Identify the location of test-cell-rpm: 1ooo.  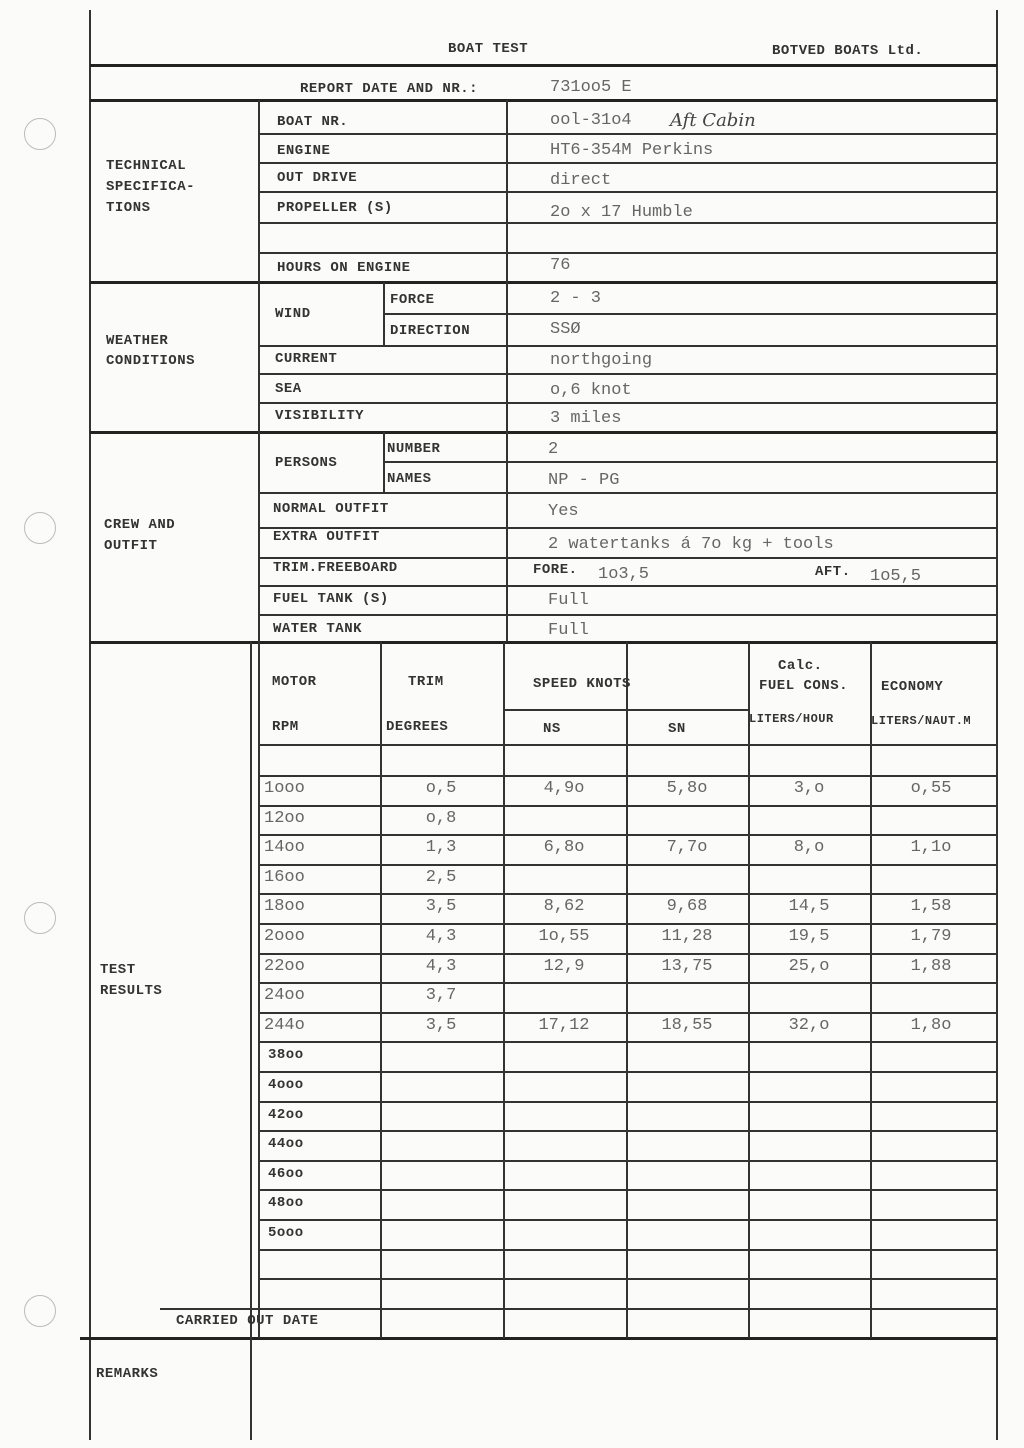
(284, 788).